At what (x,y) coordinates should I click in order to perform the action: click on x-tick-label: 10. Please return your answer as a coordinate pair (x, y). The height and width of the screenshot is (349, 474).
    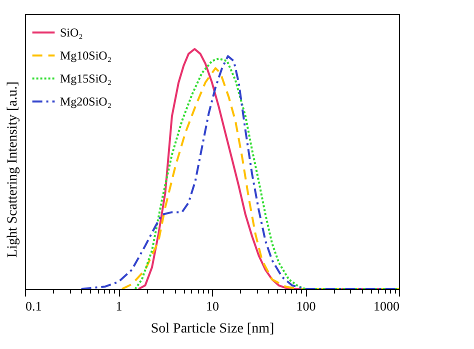
    Looking at the image, I should click on (212, 306).